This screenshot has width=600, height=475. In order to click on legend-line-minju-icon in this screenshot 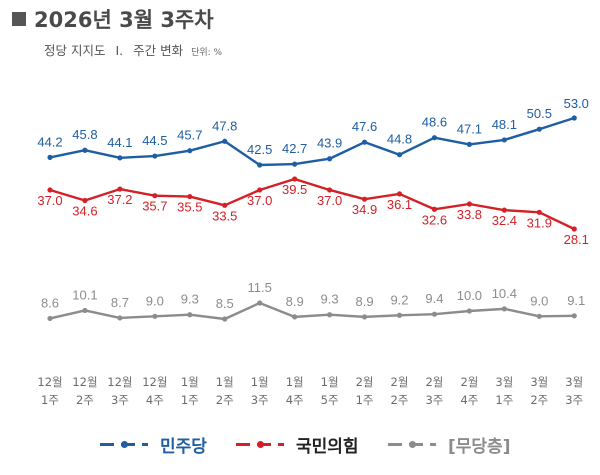, I will do `click(124, 444)`.